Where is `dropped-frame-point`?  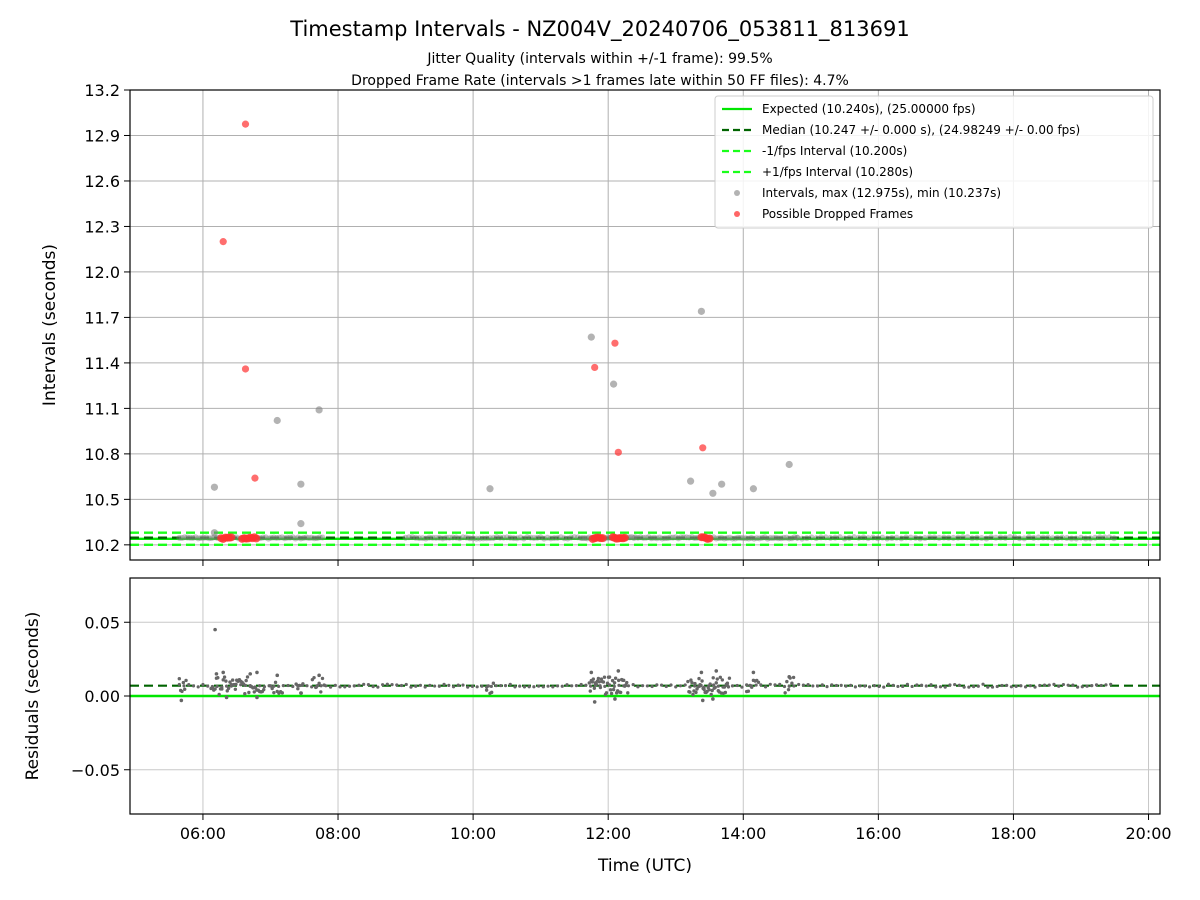 dropped-frame-point is located at coordinates (618, 452).